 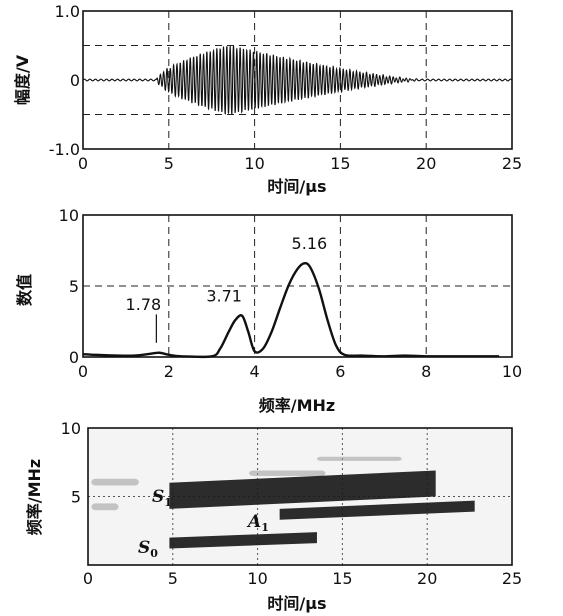 I want to click on mode-label-a1: A1, so click(x=257, y=523).